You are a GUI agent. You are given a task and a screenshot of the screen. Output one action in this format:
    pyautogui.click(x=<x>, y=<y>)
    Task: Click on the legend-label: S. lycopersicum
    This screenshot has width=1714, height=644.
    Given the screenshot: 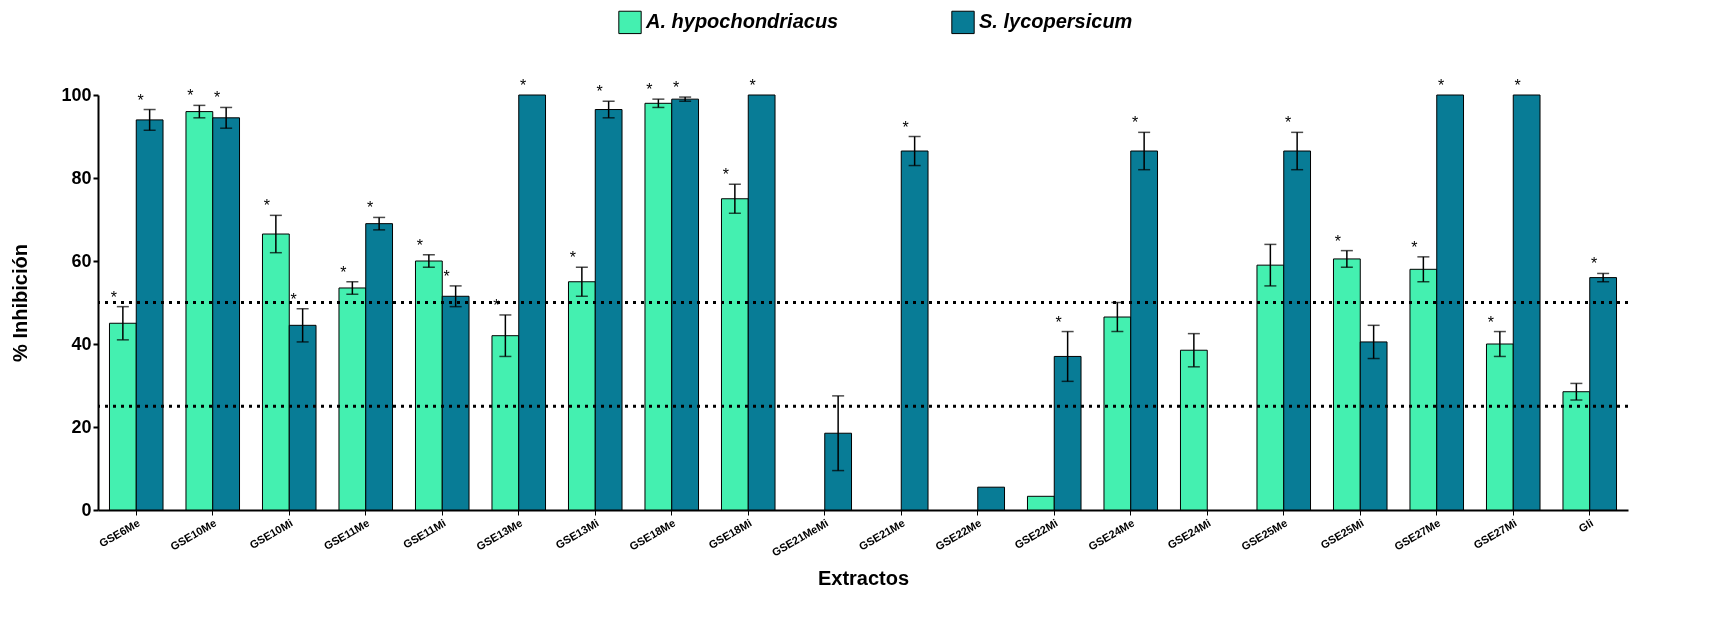 What is the action you would take?
    pyautogui.click(x=1056, y=21)
    